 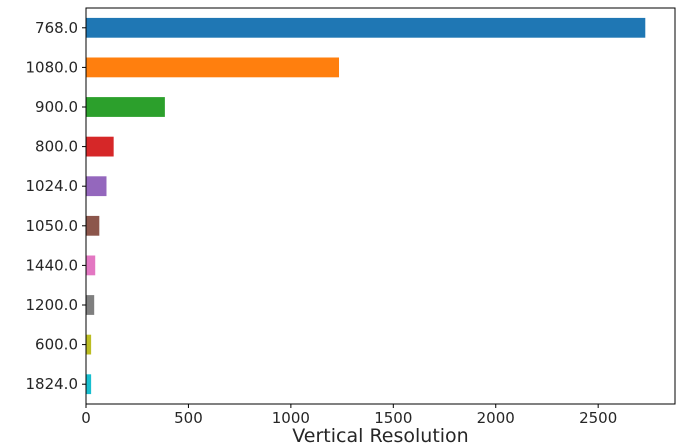 I want to click on y-tick-label: 768.0, so click(x=56, y=28).